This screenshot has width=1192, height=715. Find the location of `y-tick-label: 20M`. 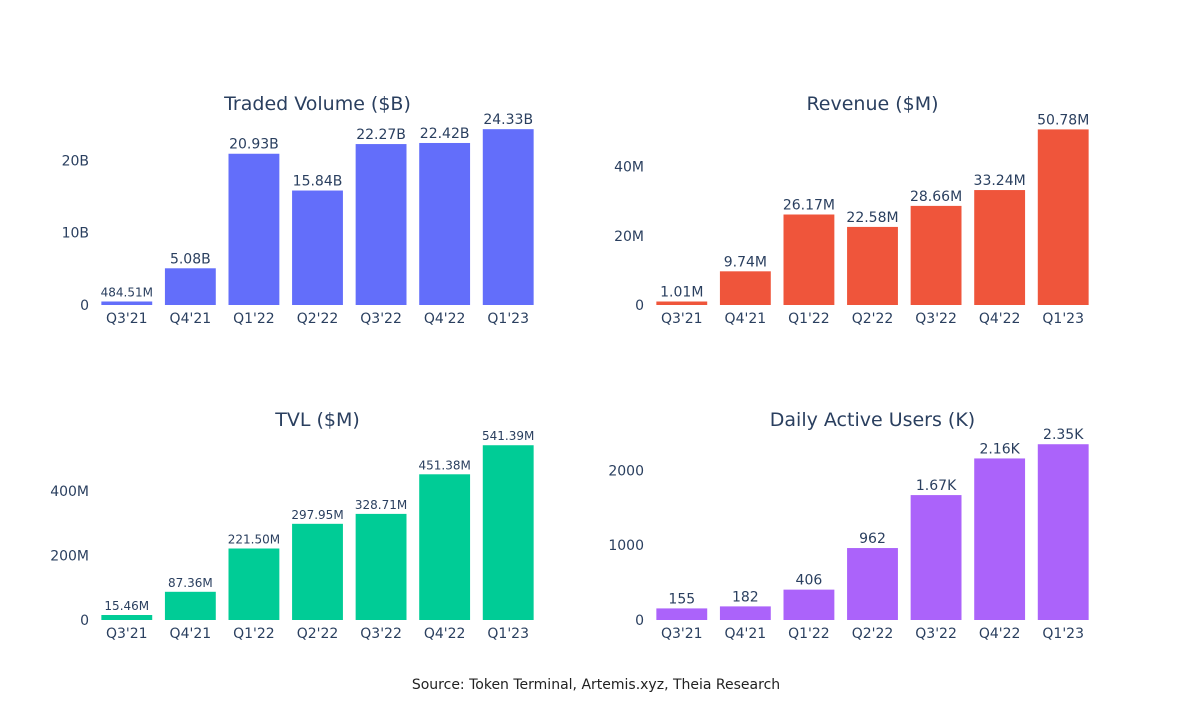

y-tick-label: 20M is located at coordinates (629, 237).